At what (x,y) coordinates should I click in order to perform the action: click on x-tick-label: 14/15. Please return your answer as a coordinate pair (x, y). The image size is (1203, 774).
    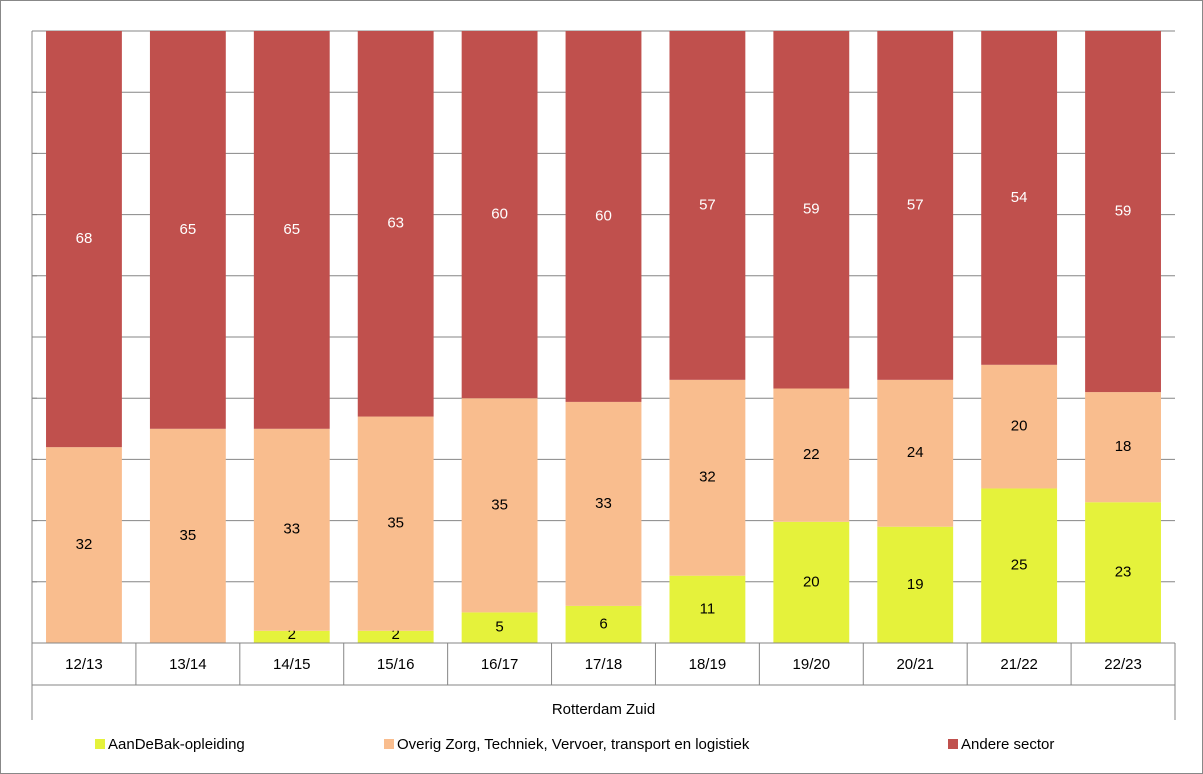
    Looking at the image, I should click on (292, 664).